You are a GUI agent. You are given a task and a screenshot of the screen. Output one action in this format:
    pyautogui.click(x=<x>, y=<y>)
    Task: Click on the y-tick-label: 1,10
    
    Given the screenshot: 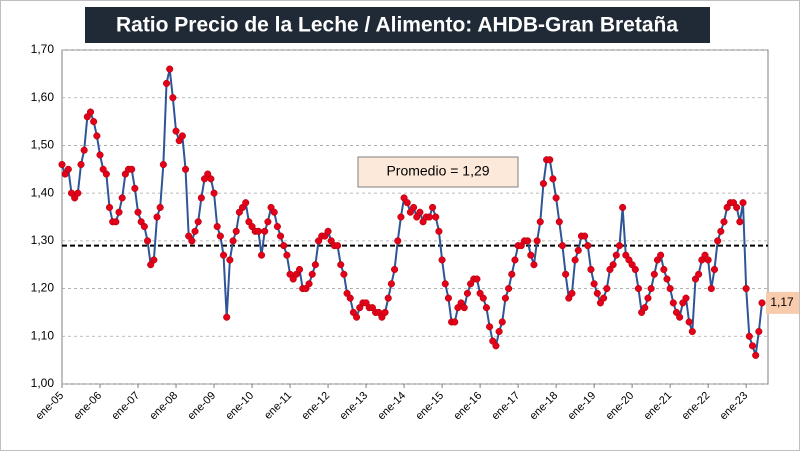 What is the action you would take?
    pyautogui.click(x=43, y=335)
    